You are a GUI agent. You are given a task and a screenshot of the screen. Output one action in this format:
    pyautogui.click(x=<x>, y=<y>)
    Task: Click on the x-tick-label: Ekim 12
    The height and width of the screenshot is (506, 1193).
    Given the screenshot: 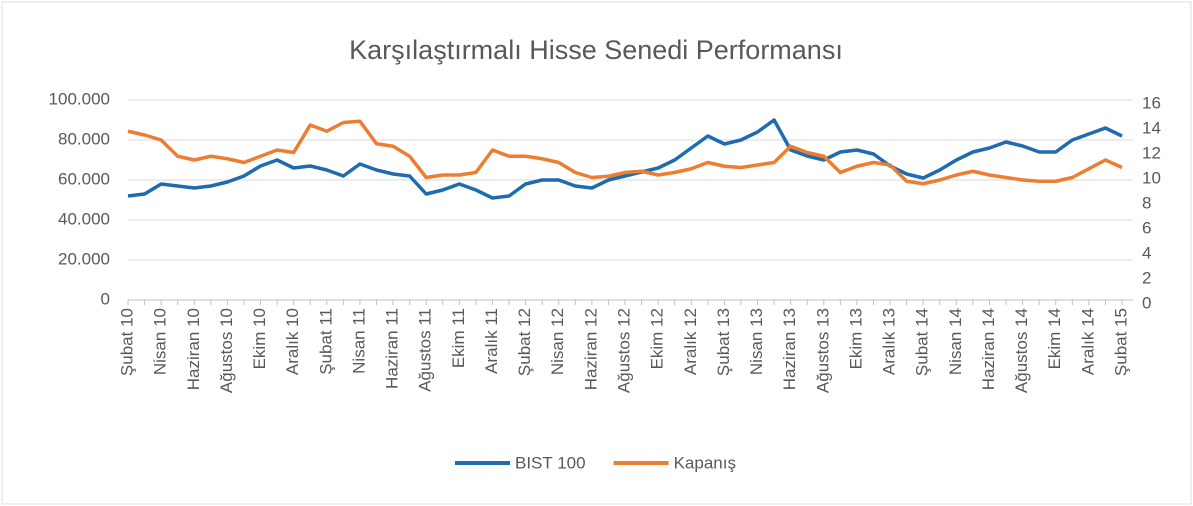 What is the action you would take?
    pyautogui.click(x=657, y=338)
    